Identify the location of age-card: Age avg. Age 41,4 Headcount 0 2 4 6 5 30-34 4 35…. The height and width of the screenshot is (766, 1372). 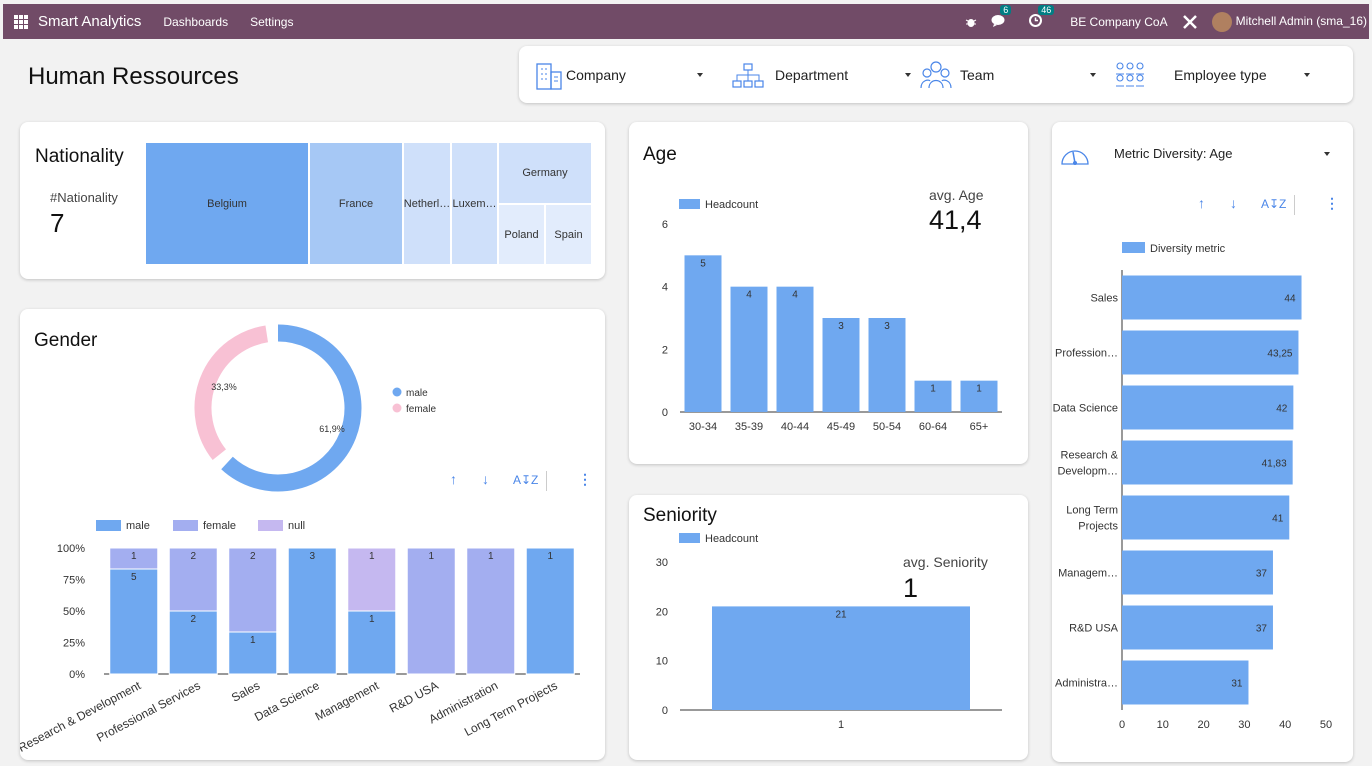
(828, 293).